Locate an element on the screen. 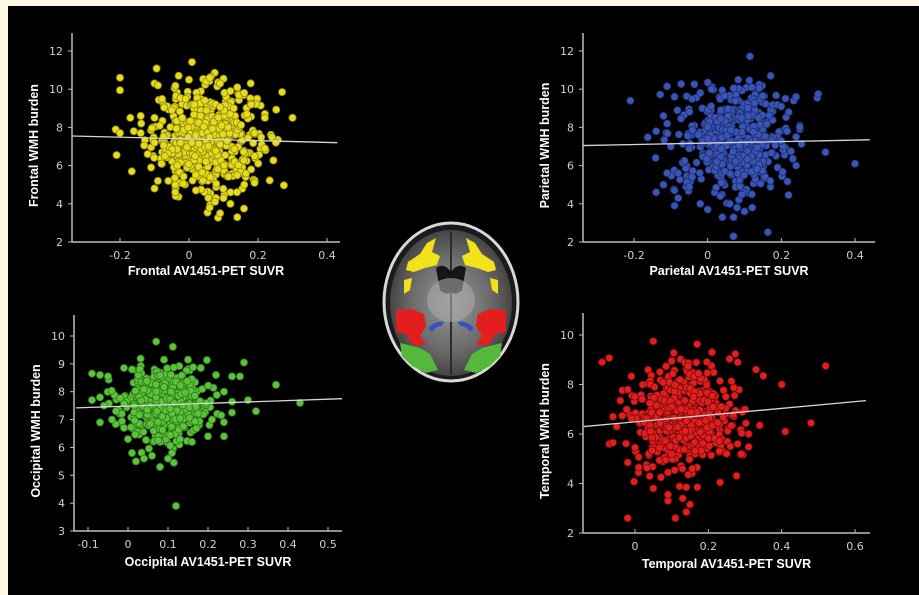 Image resolution: width=919 pixels, height=595 pixels. y-tick-label: 2 is located at coordinates (570, 533).